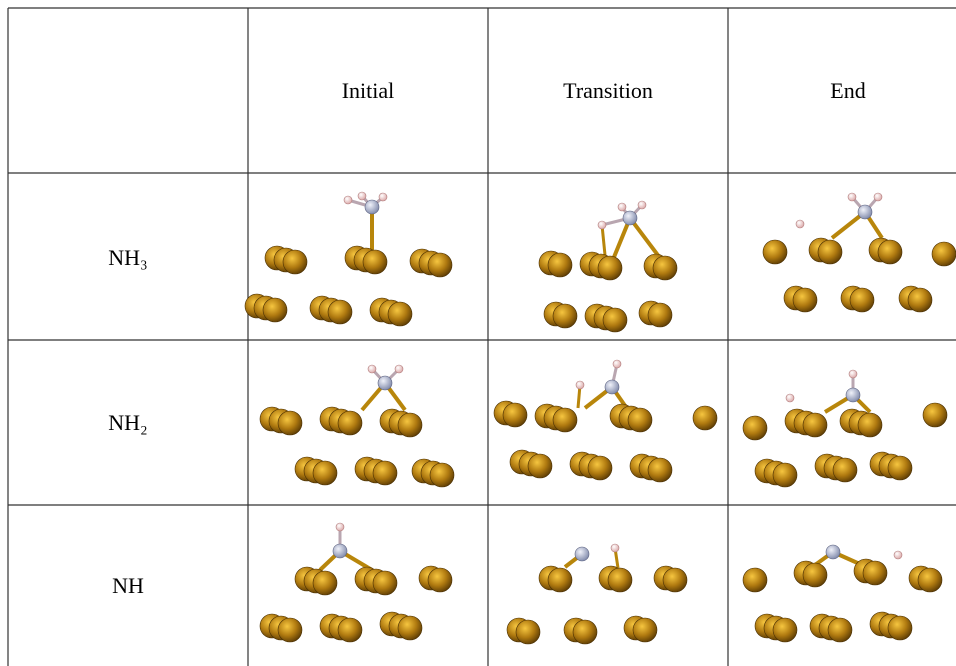  I want to click on row-label: NH, so click(128, 585).